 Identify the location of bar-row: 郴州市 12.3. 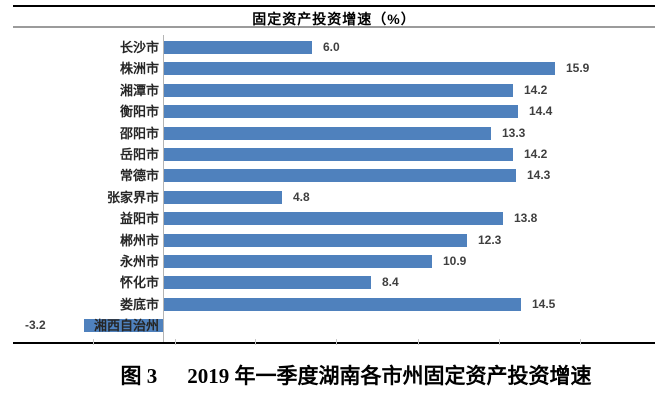
(334, 244).